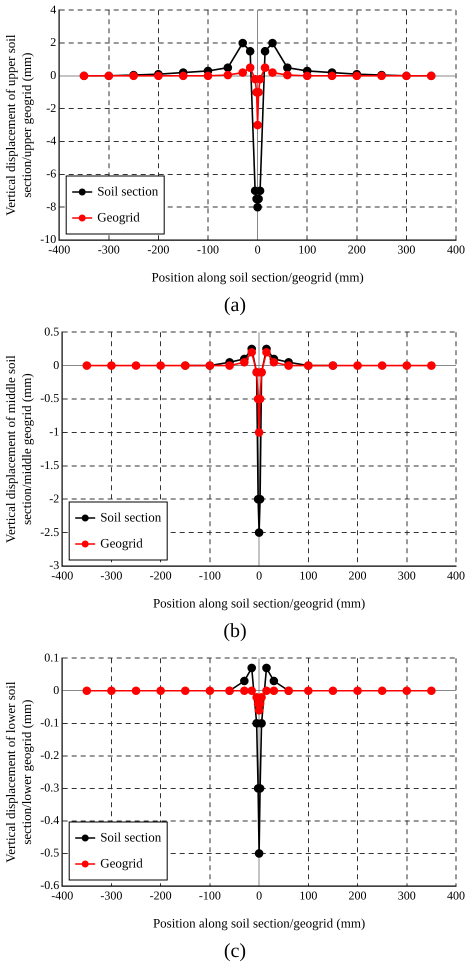  I want to click on y-tick-label: -1, so click(54, 431).